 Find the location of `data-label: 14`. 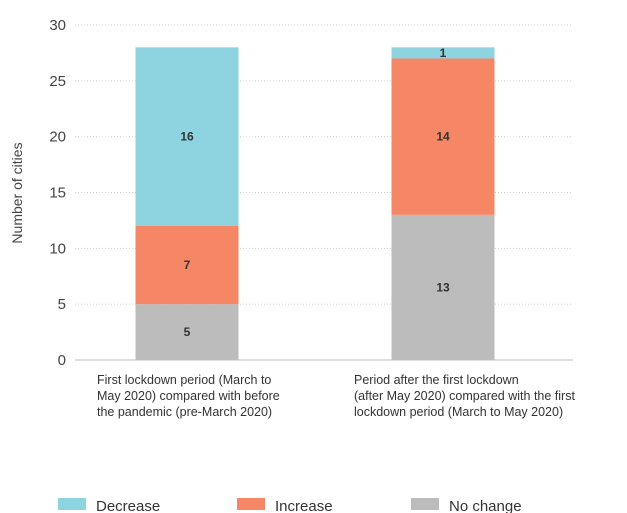

data-label: 14 is located at coordinates (443, 137).